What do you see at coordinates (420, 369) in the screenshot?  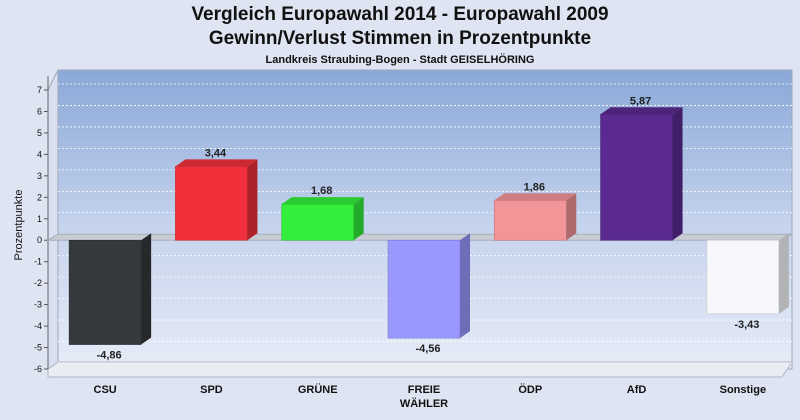 I see `plot-floor` at bounding box center [420, 369].